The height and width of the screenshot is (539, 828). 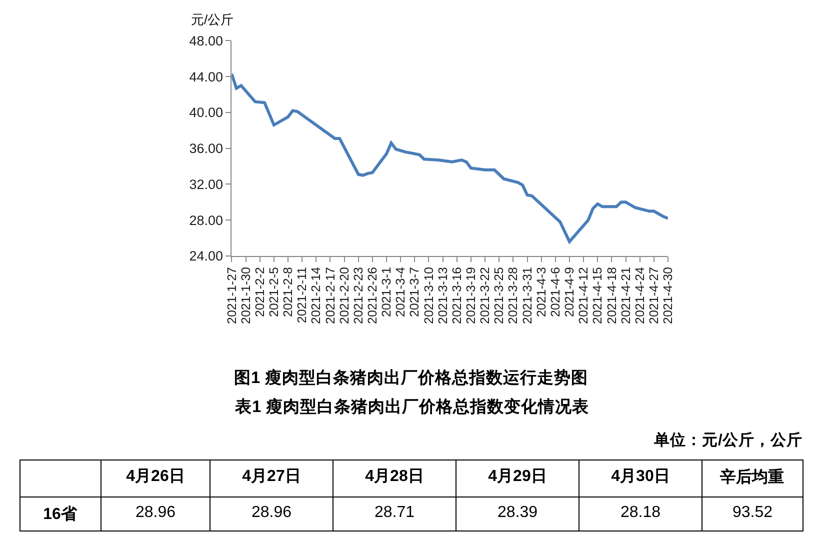 I want to click on series-label: 16省, so click(x=60, y=514).